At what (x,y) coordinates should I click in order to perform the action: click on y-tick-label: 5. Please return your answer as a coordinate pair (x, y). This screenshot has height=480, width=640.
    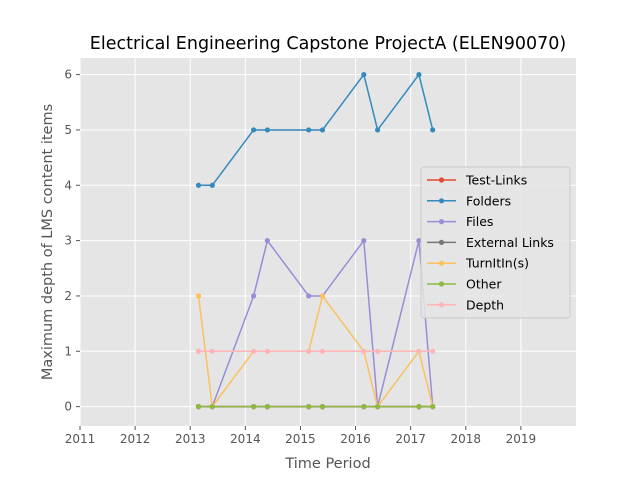
    Looking at the image, I should click on (68, 130).